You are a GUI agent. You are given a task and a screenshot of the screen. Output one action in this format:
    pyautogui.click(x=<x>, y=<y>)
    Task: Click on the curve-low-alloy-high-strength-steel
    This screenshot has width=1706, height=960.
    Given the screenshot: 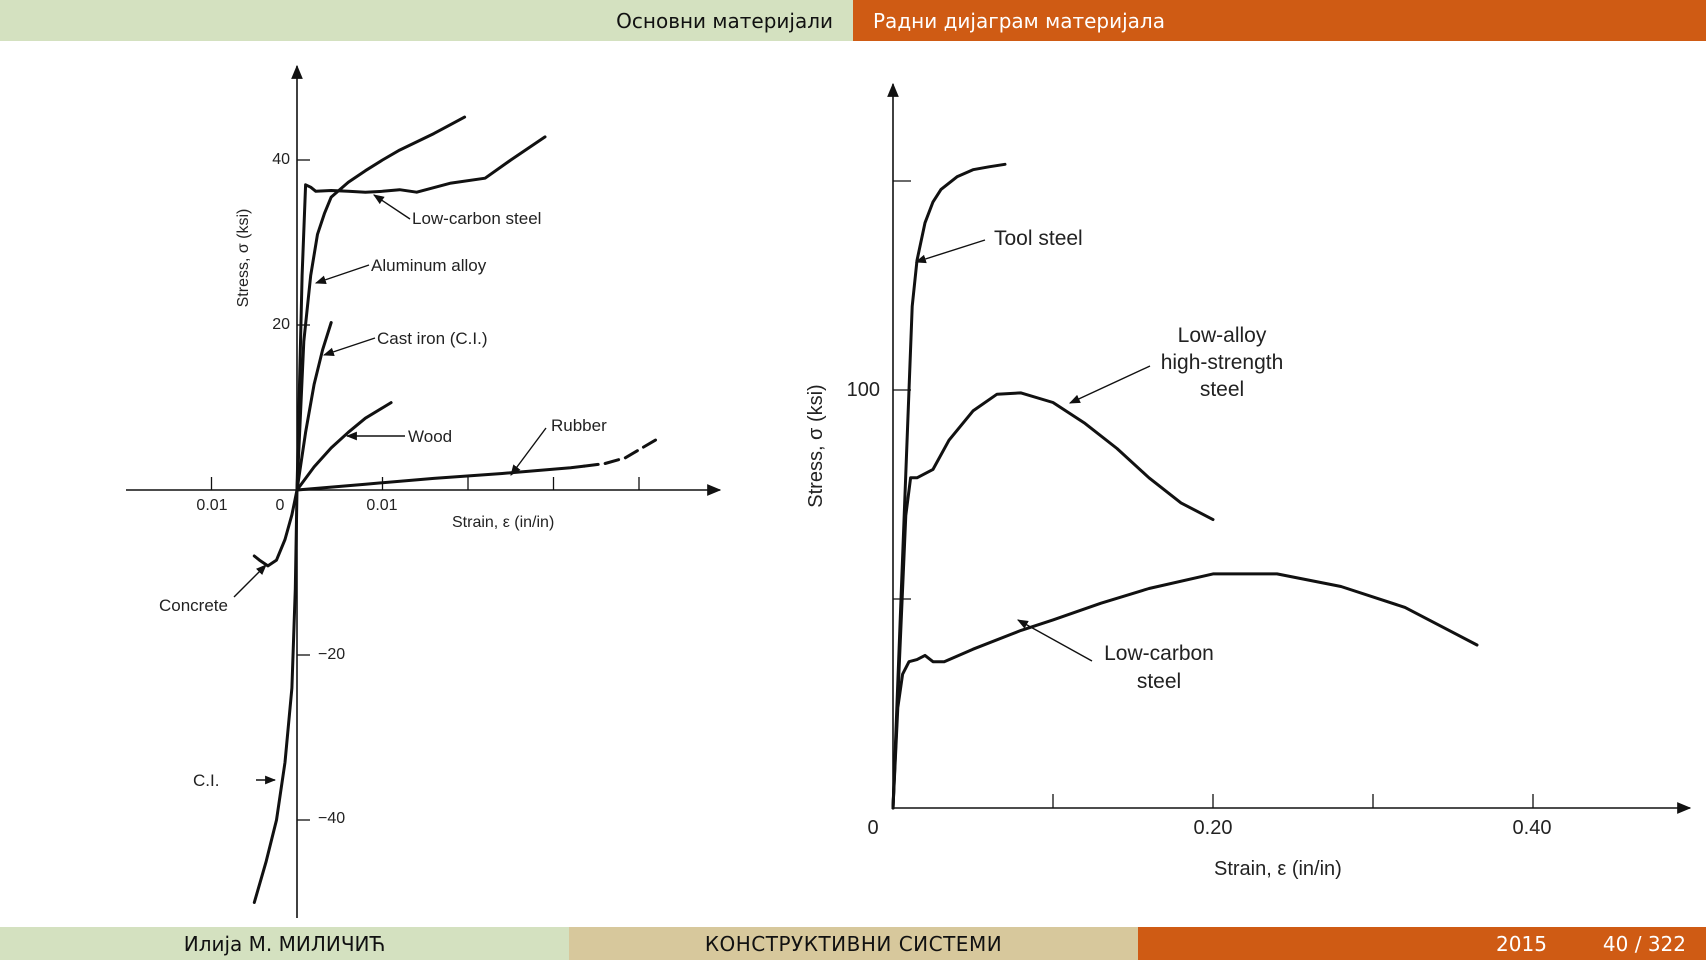 What is the action you would take?
    pyautogui.click(x=1053, y=600)
    